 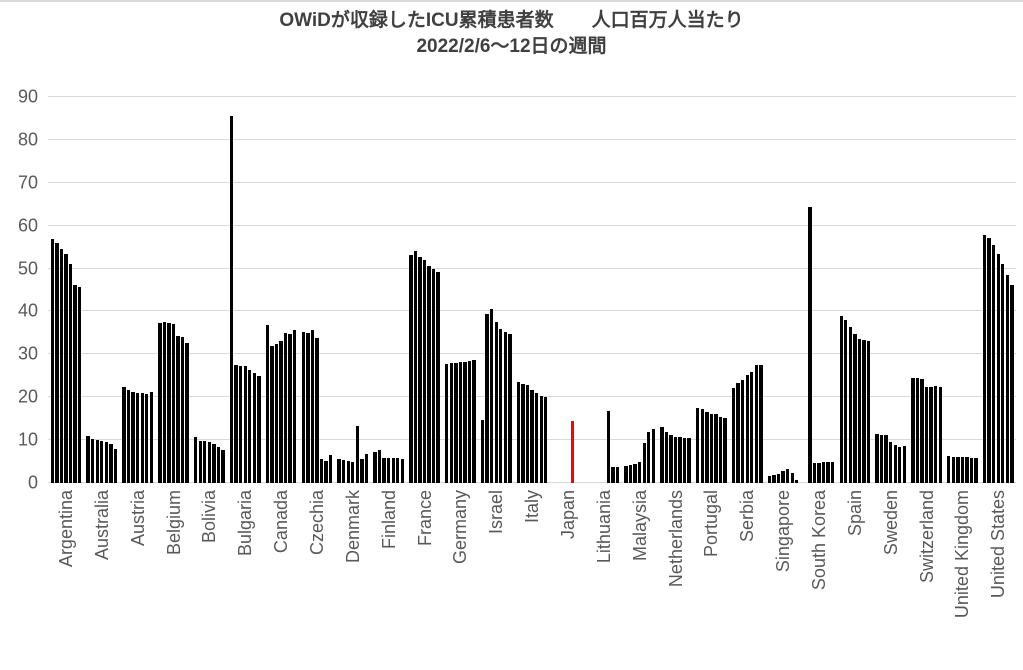 I want to click on bar-group-czechia, so click(x=317, y=290).